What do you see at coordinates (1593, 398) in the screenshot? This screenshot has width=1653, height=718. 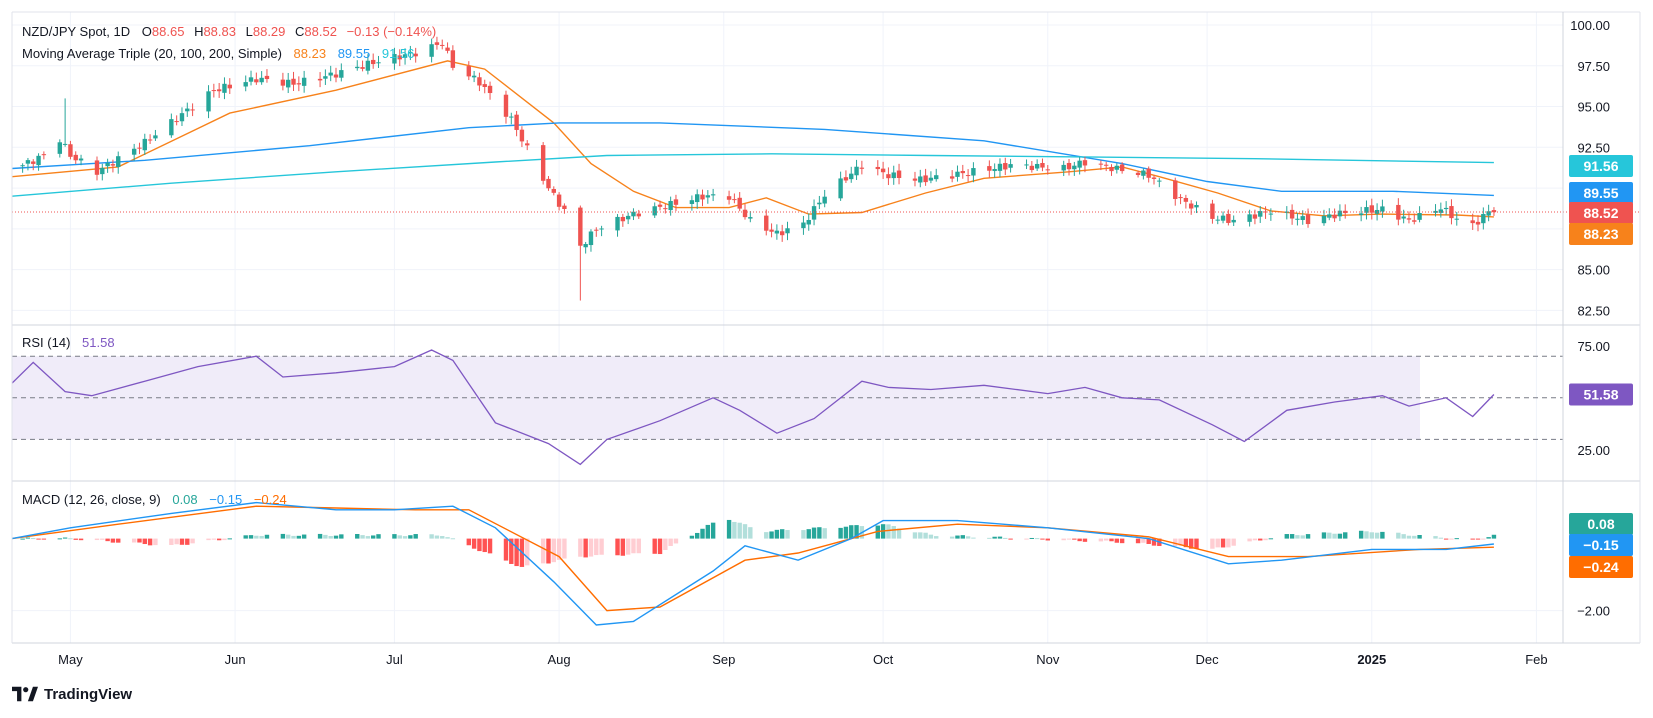 I see `rsi-axis: 75.00 25.00` at bounding box center [1593, 398].